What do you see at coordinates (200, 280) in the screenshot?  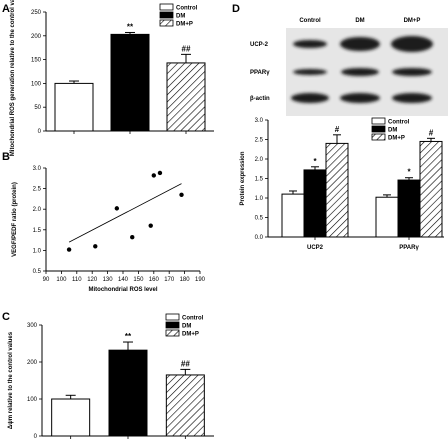 I see `x-tick-label: 190` at bounding box center [200, 280].